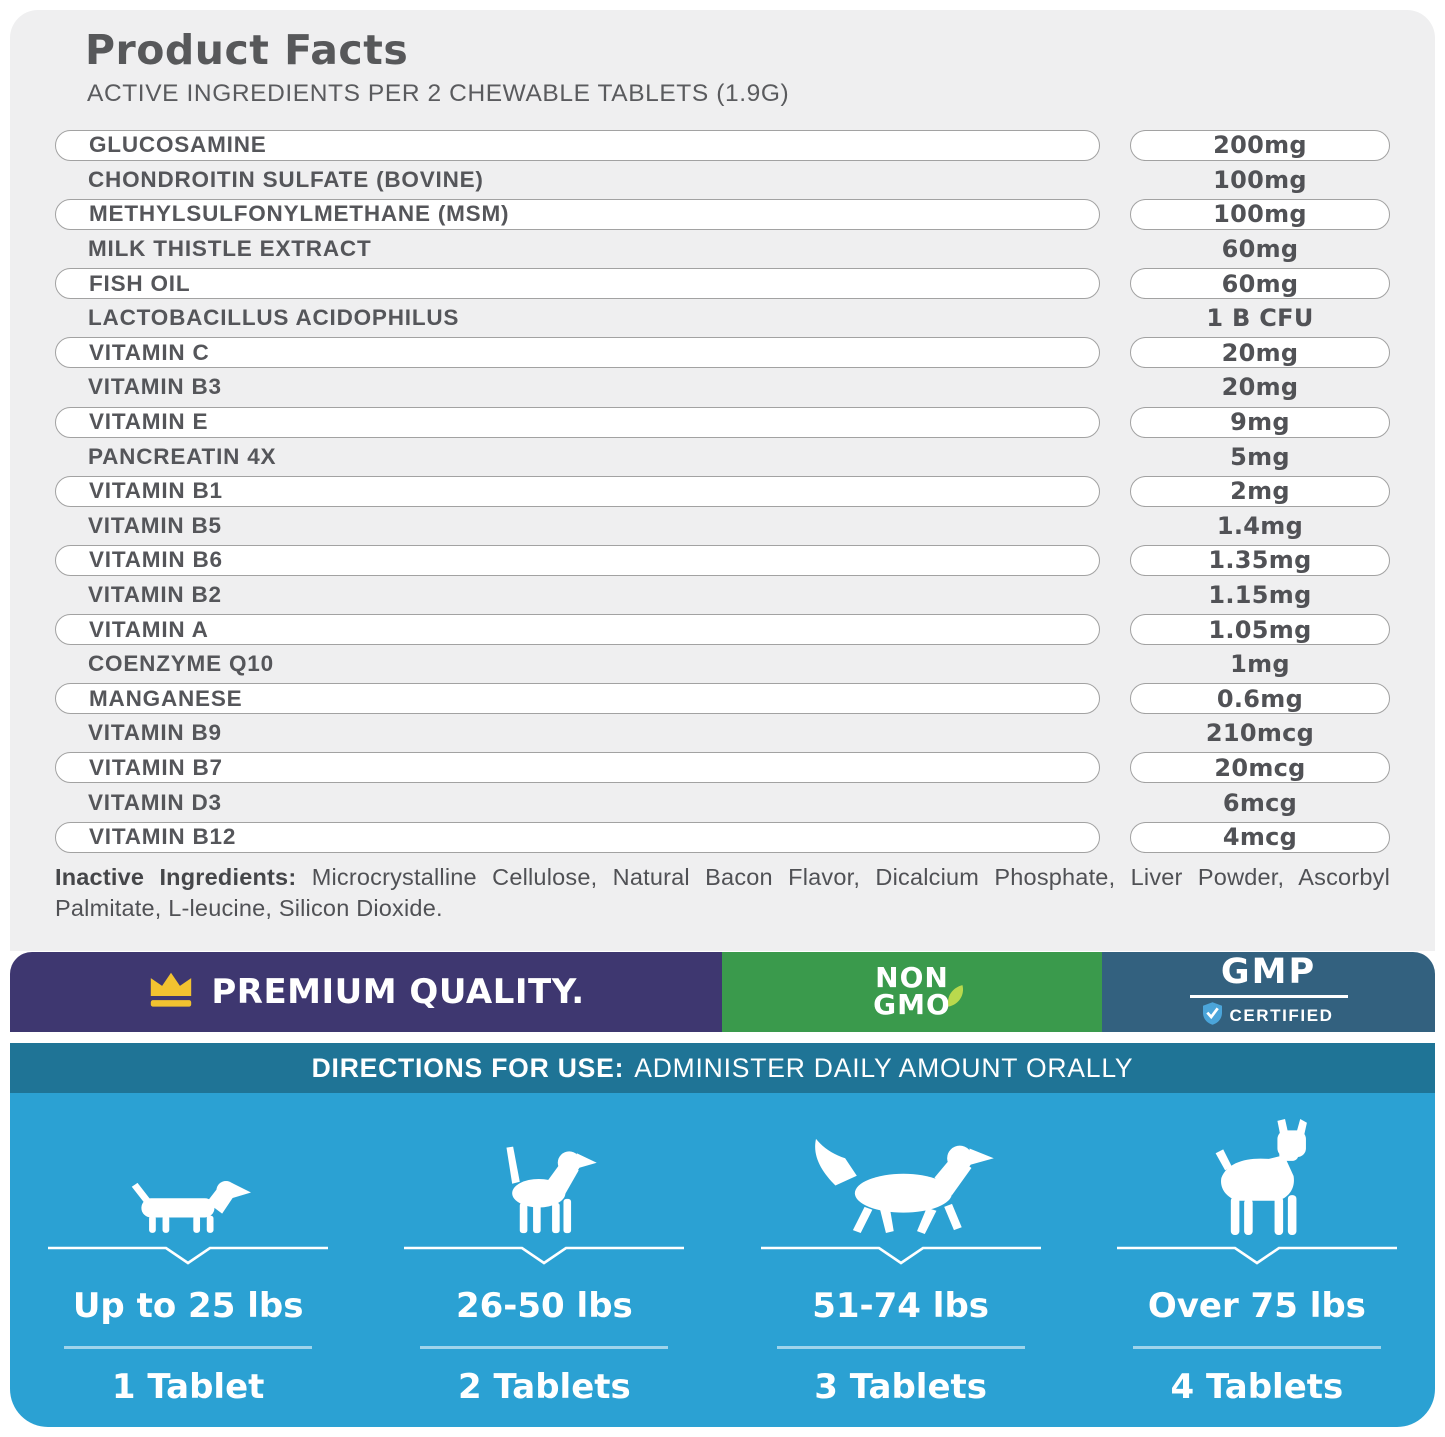  I want to click on ingredient-row: VITAMIN B2 1.15mg, so click(722, 595).